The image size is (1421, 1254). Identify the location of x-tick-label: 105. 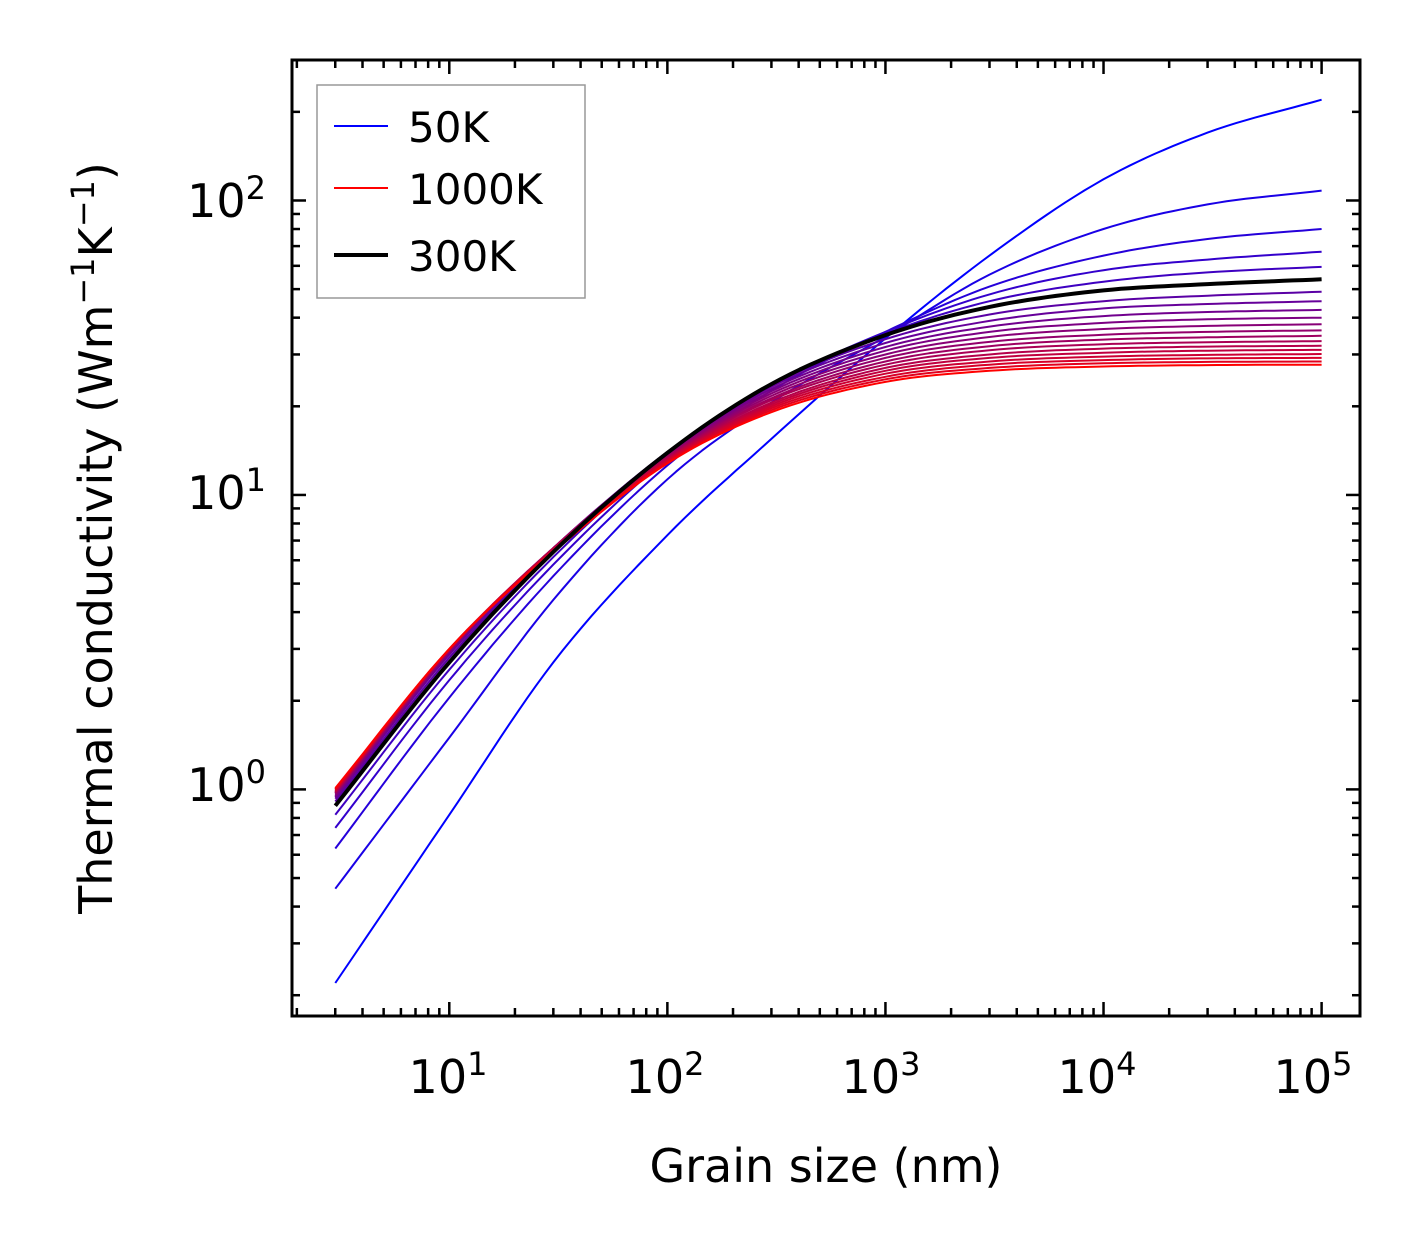
(1313, 1074).